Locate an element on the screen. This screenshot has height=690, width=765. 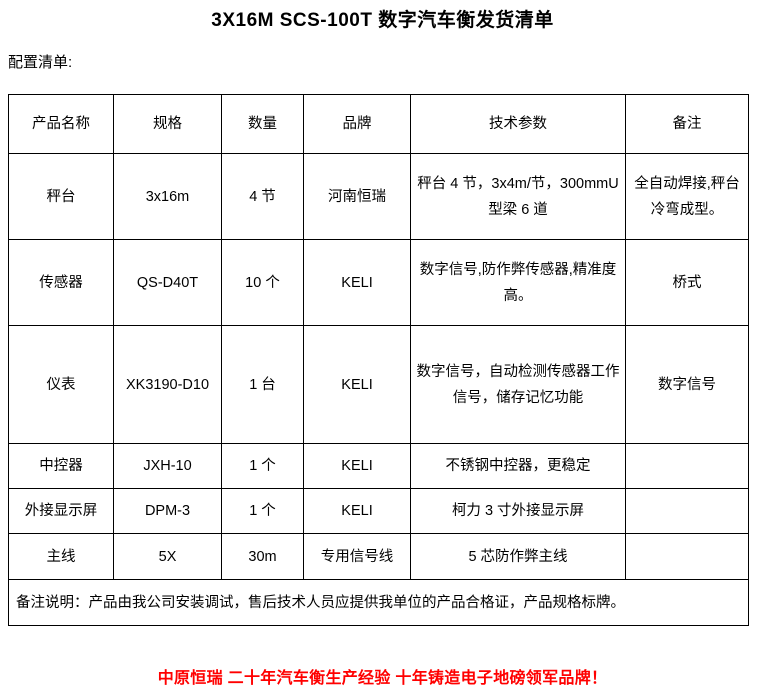
cell-quantity: 10 个 is located at coordinates (262, 282).